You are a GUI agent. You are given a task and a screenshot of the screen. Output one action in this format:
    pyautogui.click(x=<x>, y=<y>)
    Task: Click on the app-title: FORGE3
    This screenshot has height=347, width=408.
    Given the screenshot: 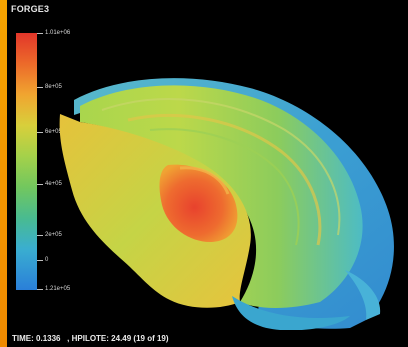 What is the action you would take?
    pyautogui.click(x=30, y=9)
    